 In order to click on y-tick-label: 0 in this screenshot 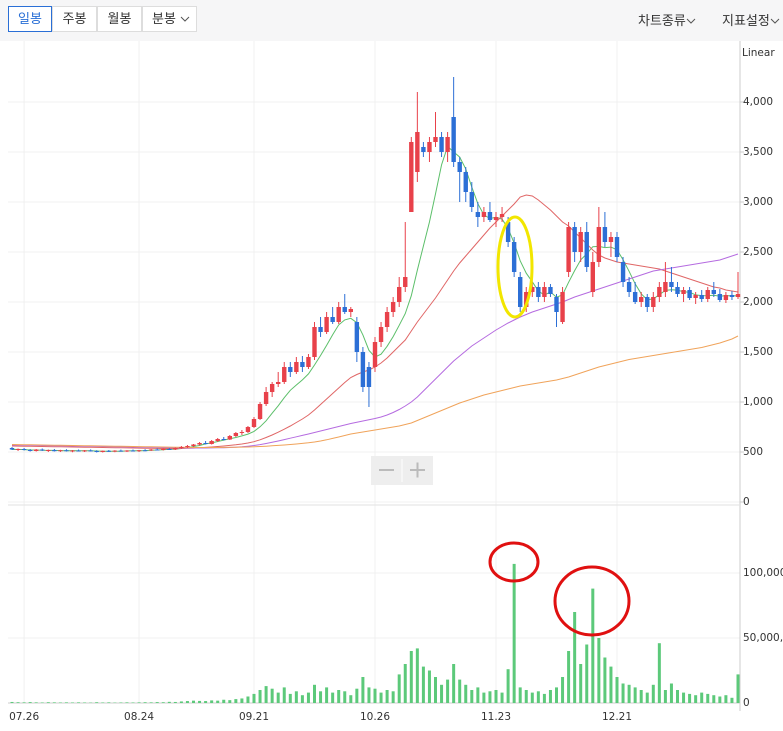, I will do `click(746, 502)`.